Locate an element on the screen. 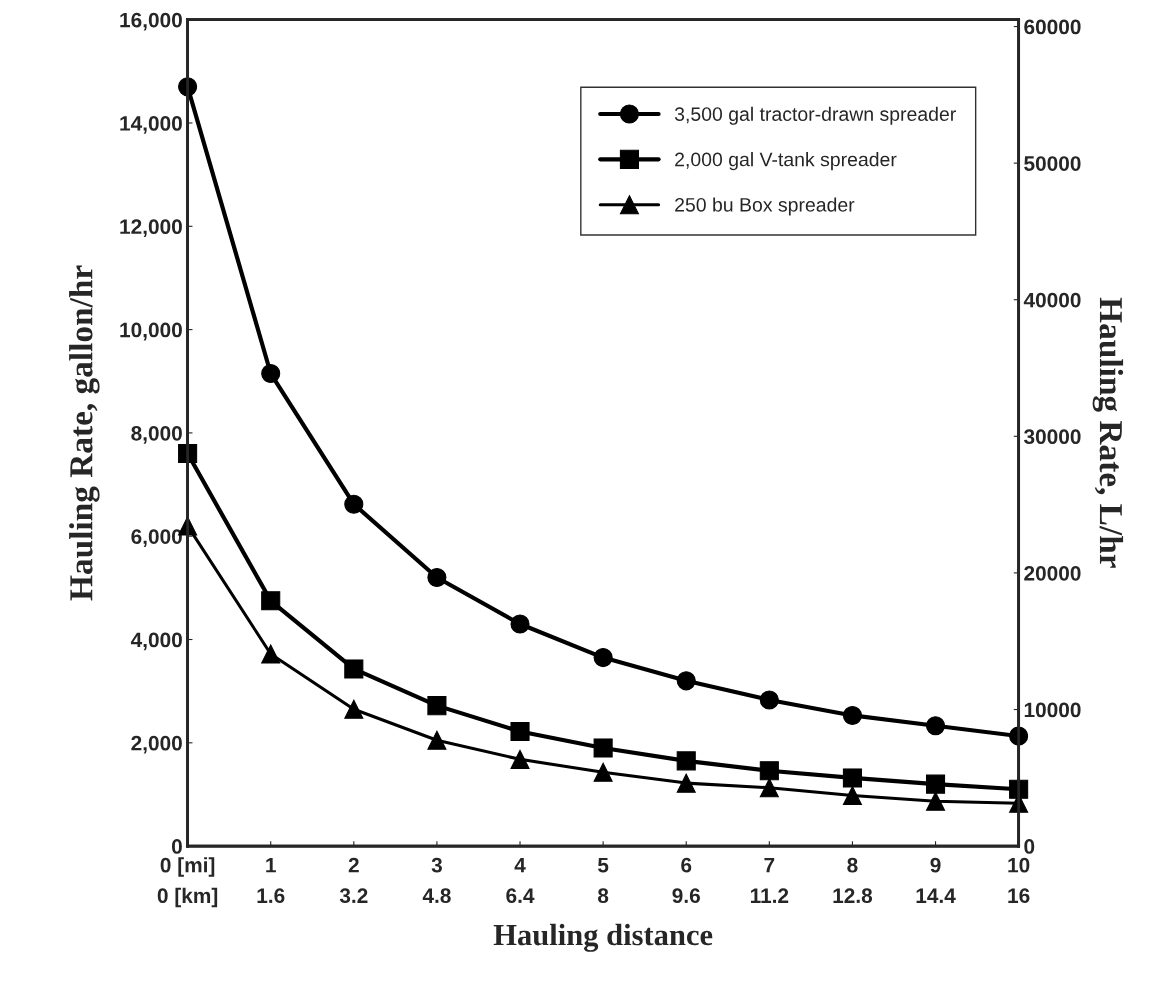 The height and width of the screenshot is (985, 1151). x-tick-label: 6 is located at coordinates (686, 865).